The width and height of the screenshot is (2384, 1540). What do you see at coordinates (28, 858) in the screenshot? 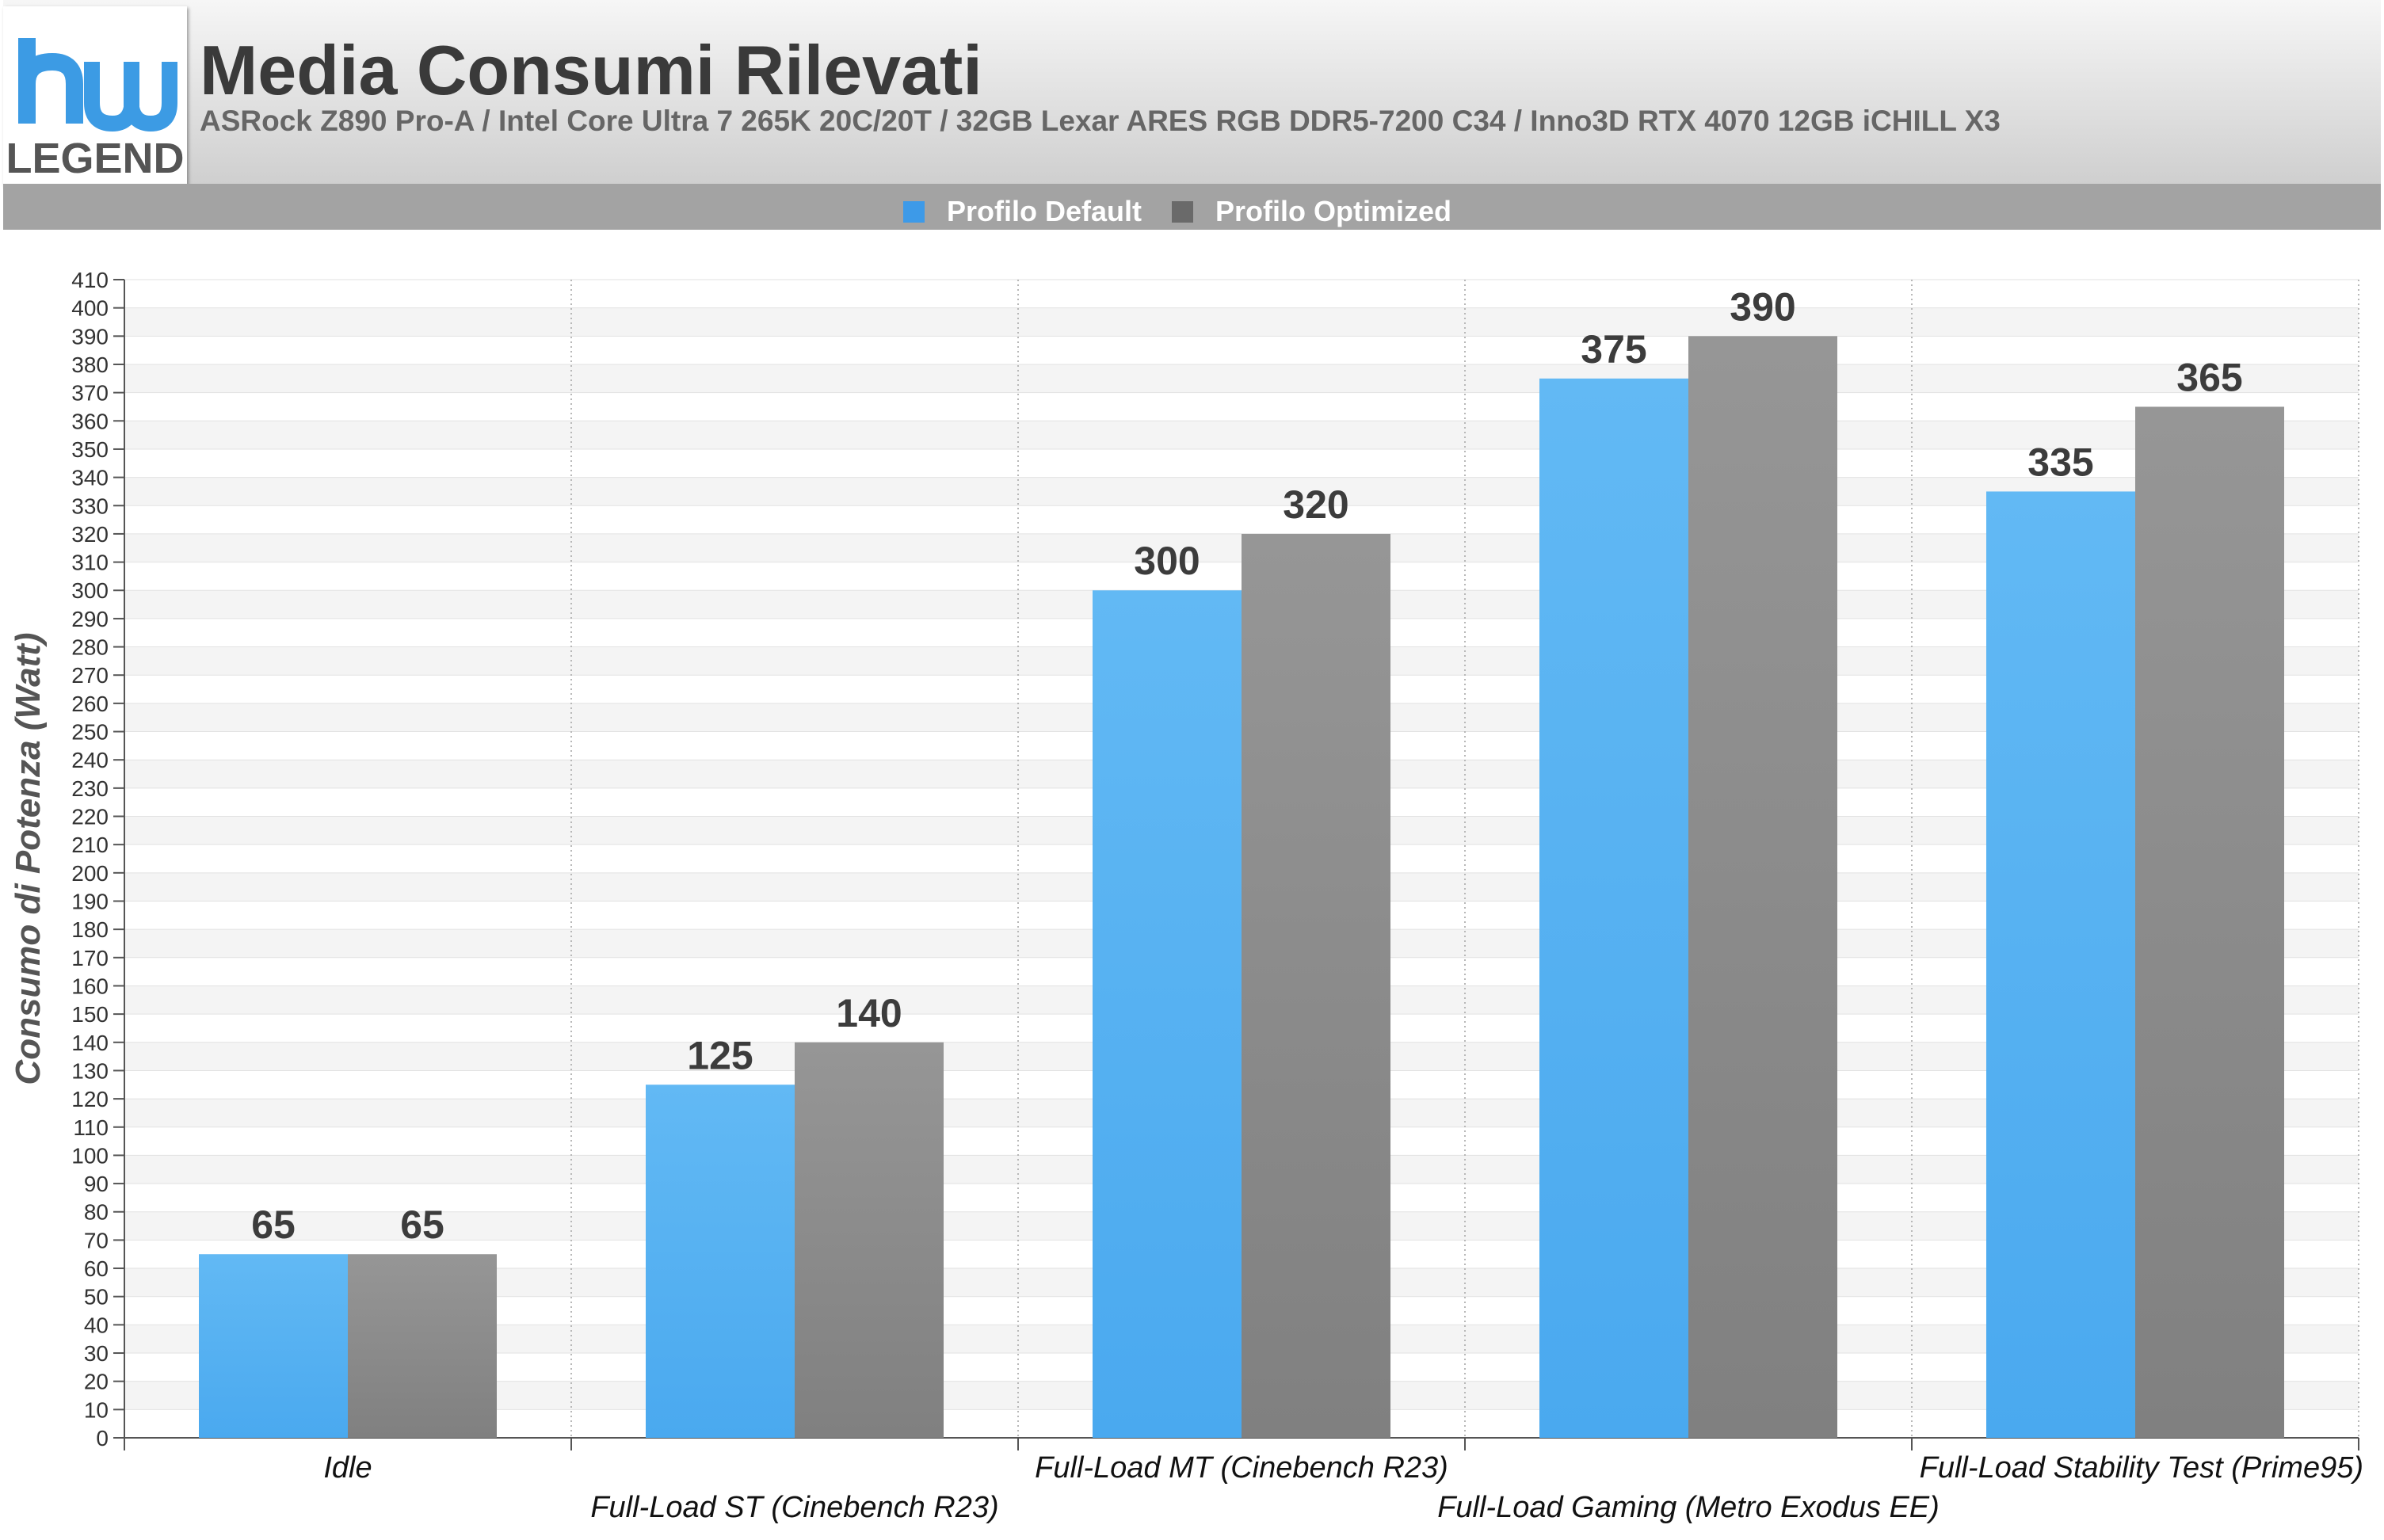
I see `y-axis-label: Consumo di Potenza (Watt)` at bounding box center [28, 858].